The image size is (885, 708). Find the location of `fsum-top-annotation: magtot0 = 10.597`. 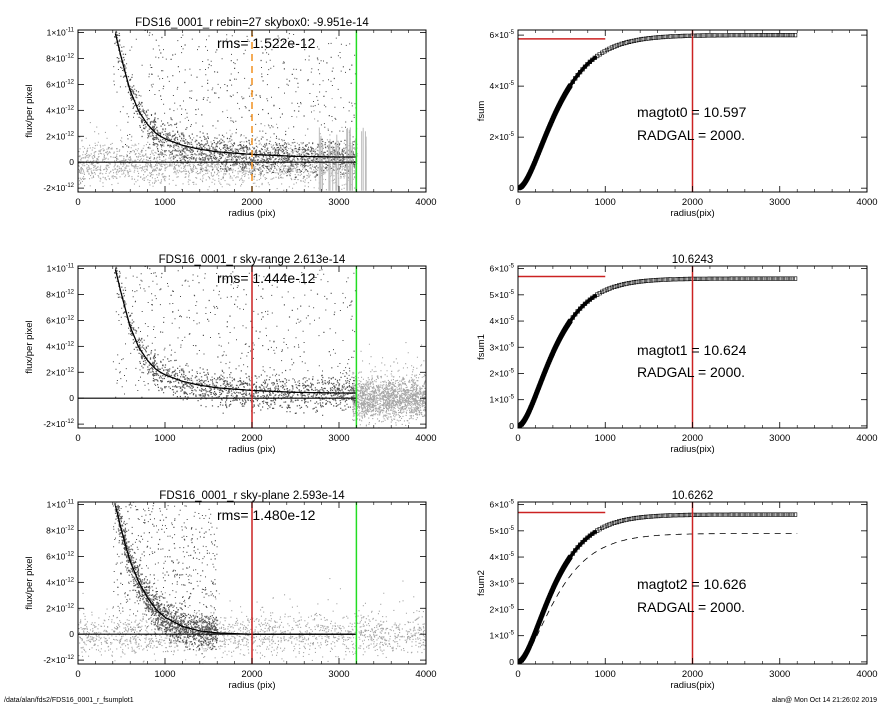

fsum-top-annotation: magtot0 = 10.597 is located at coordinates (692, 112).